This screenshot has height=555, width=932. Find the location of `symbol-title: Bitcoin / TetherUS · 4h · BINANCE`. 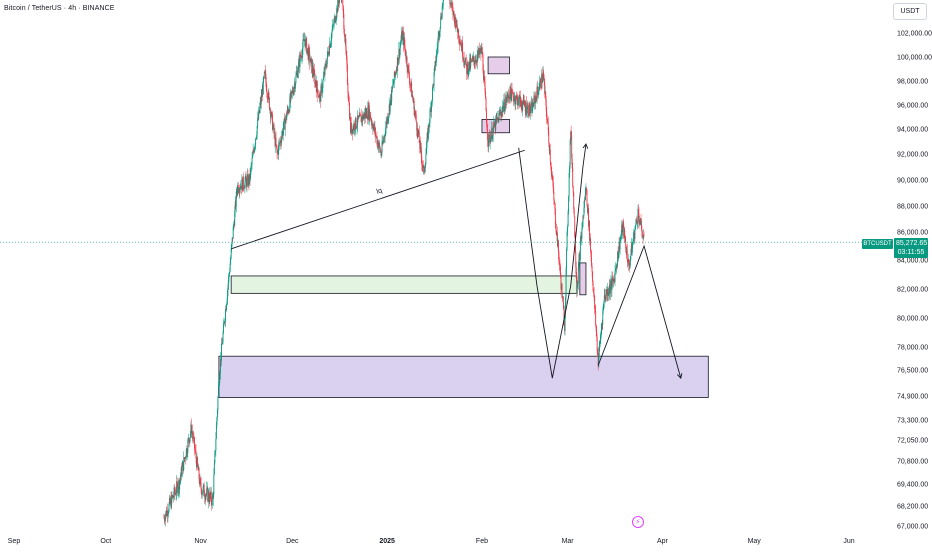

symbol-title: Bitcoin / TetherUS · 4h · BINANCE is located at coordinates (59, 8).